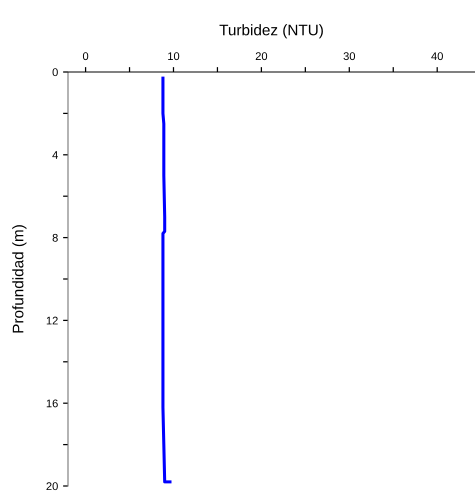  I want to click on y-tick-label: 12, so click(52, 320).